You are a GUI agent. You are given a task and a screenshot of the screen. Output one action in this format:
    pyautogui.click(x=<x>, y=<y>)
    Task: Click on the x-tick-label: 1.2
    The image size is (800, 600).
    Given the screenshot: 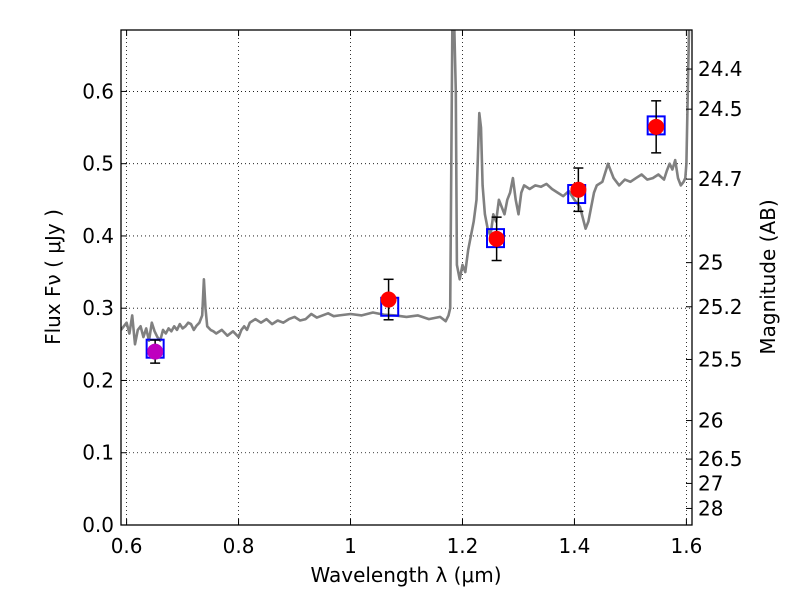 What is the action you would take?
    pyautogui.click(x=463, y=546)
    